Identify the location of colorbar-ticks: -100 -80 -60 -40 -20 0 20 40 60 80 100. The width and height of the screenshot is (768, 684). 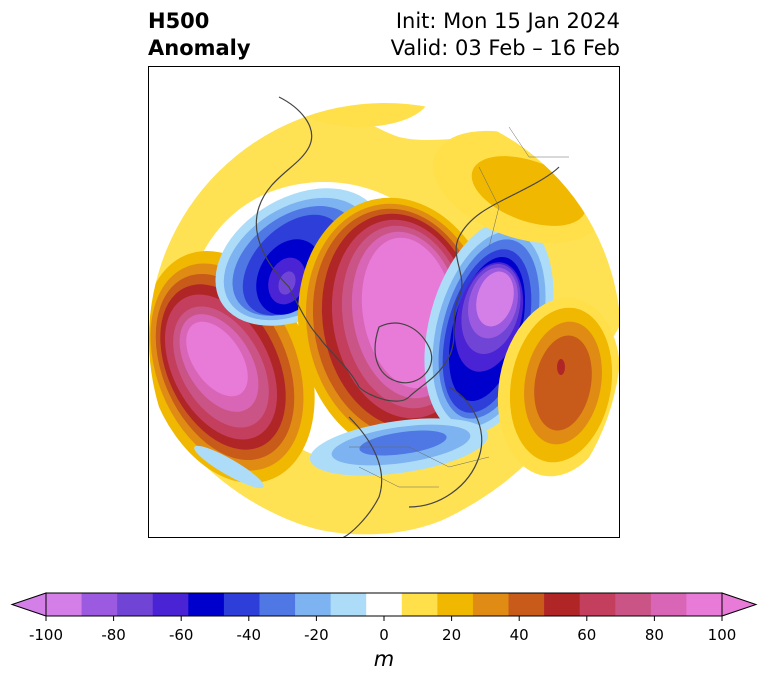
(382, 630).